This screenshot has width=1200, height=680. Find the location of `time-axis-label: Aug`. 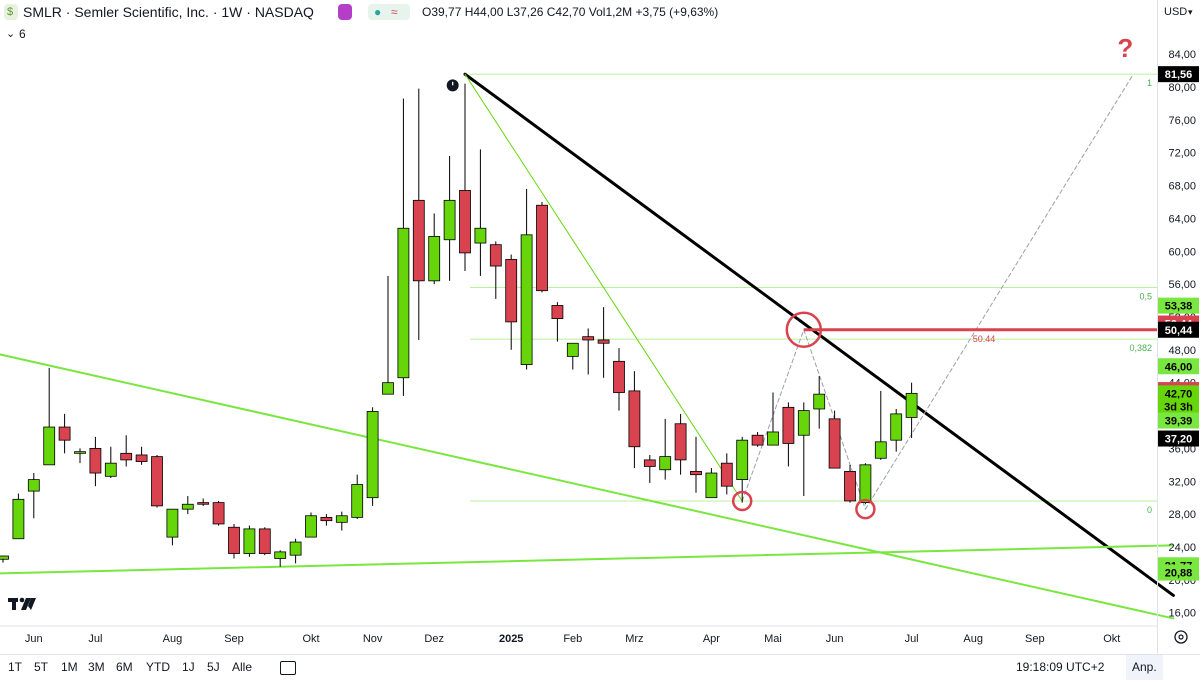

time-axis-label: Aug is located at coordinates (173, 639).